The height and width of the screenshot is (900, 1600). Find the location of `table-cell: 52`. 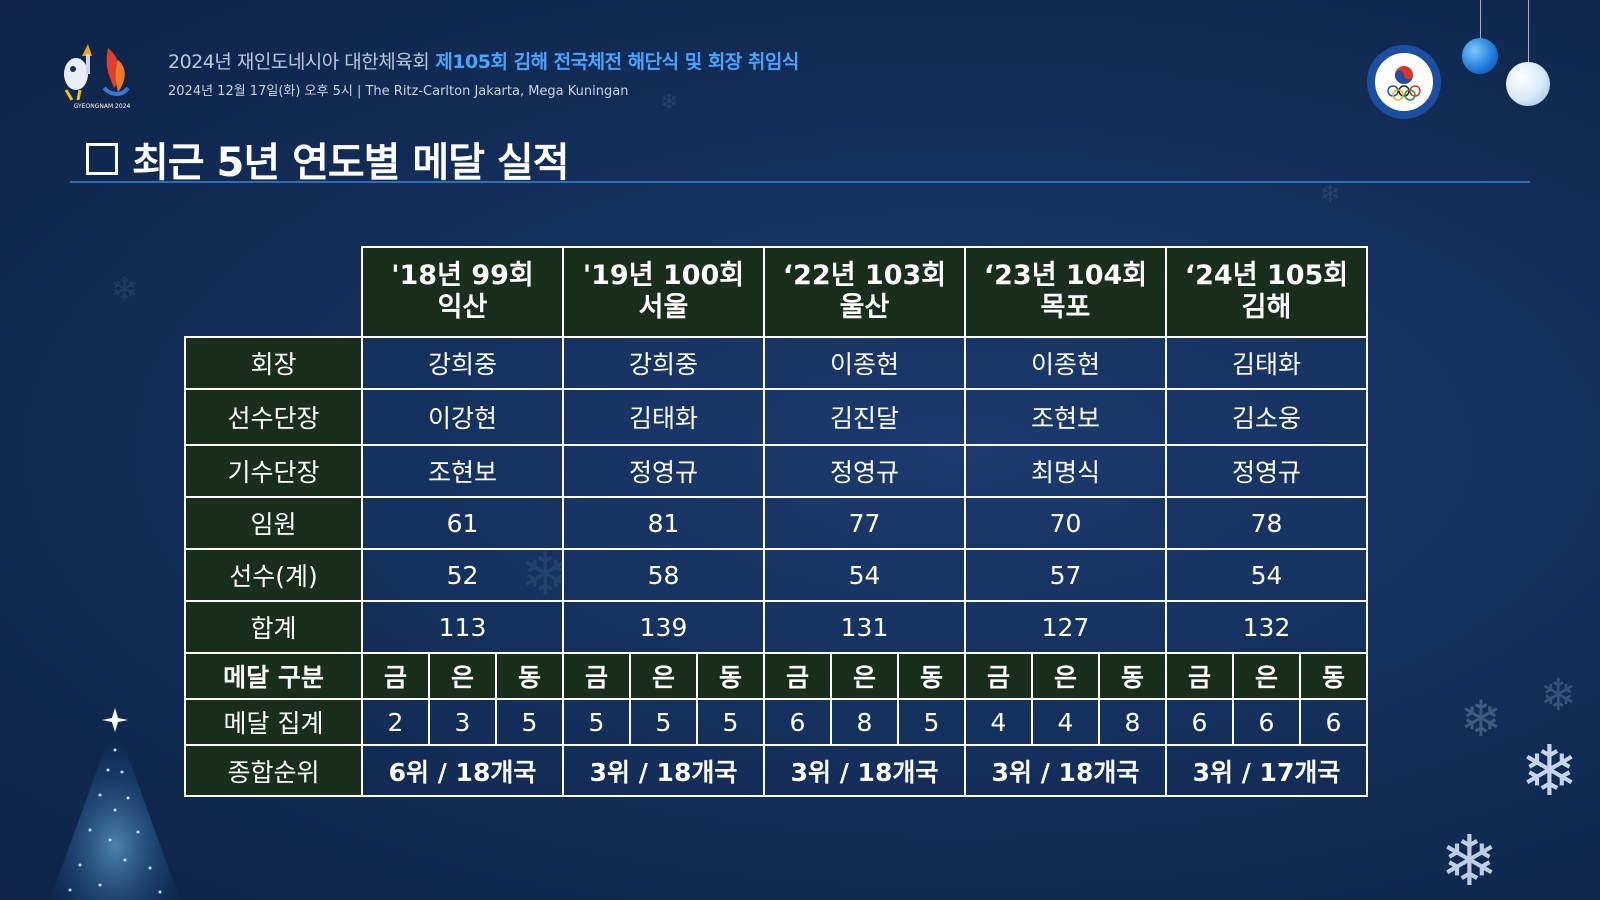

table-cell: 52 is located at coordinates (462, 575).